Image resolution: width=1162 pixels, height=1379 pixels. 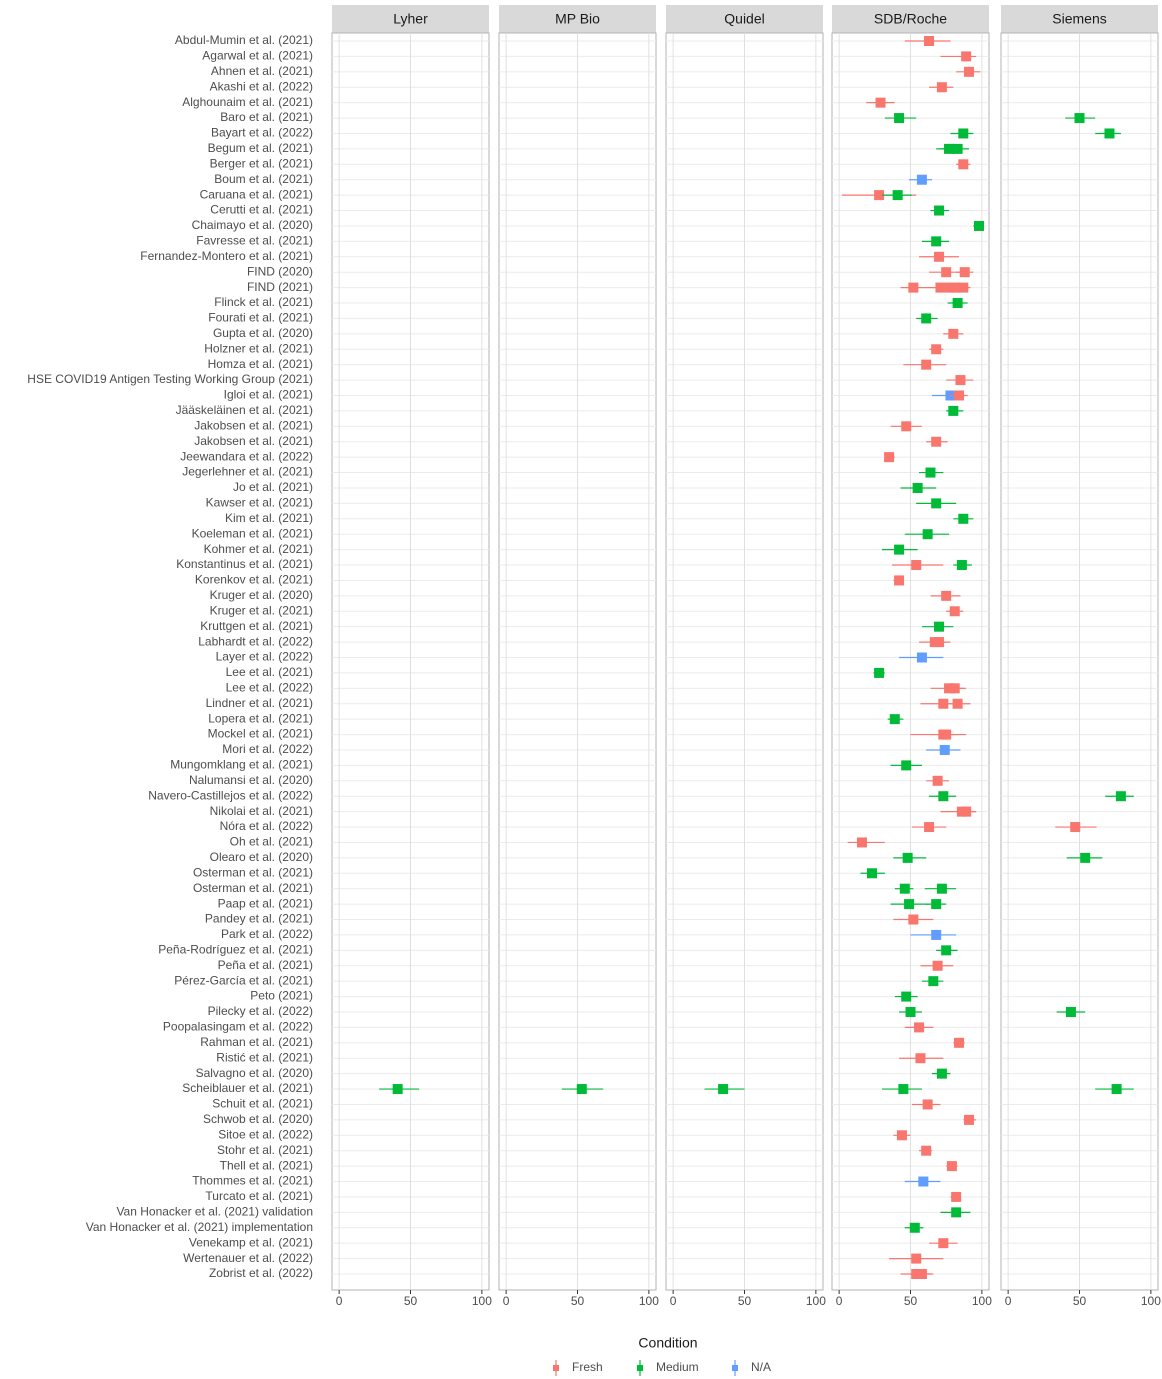 I want to click on row-label: Van Honacker et al. (2021) validation, so click(x=214, y=1212).